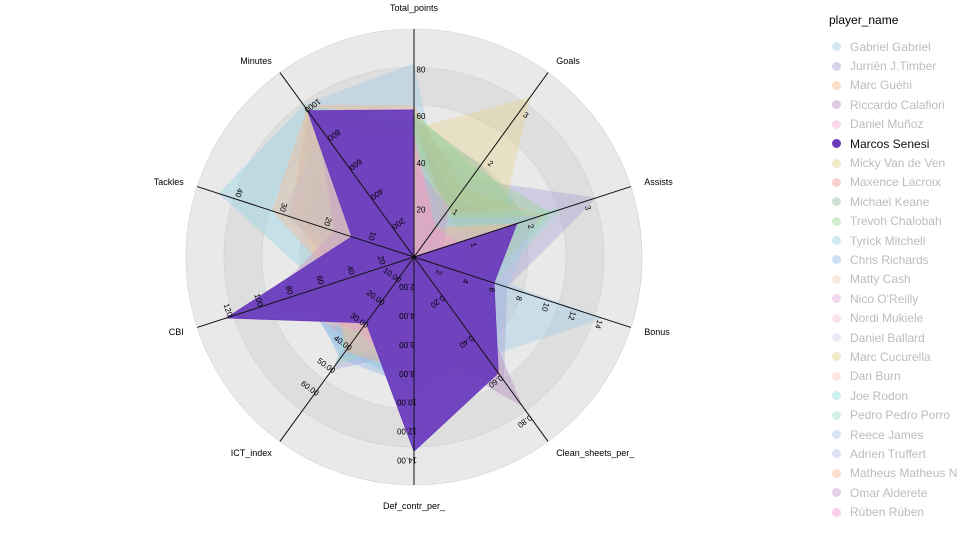 This screenshot has height=542, width=964. Describe the element at coordinates (884, 298) in the screenshot. I see `legend-label: Nico O'Reilly` at that location.